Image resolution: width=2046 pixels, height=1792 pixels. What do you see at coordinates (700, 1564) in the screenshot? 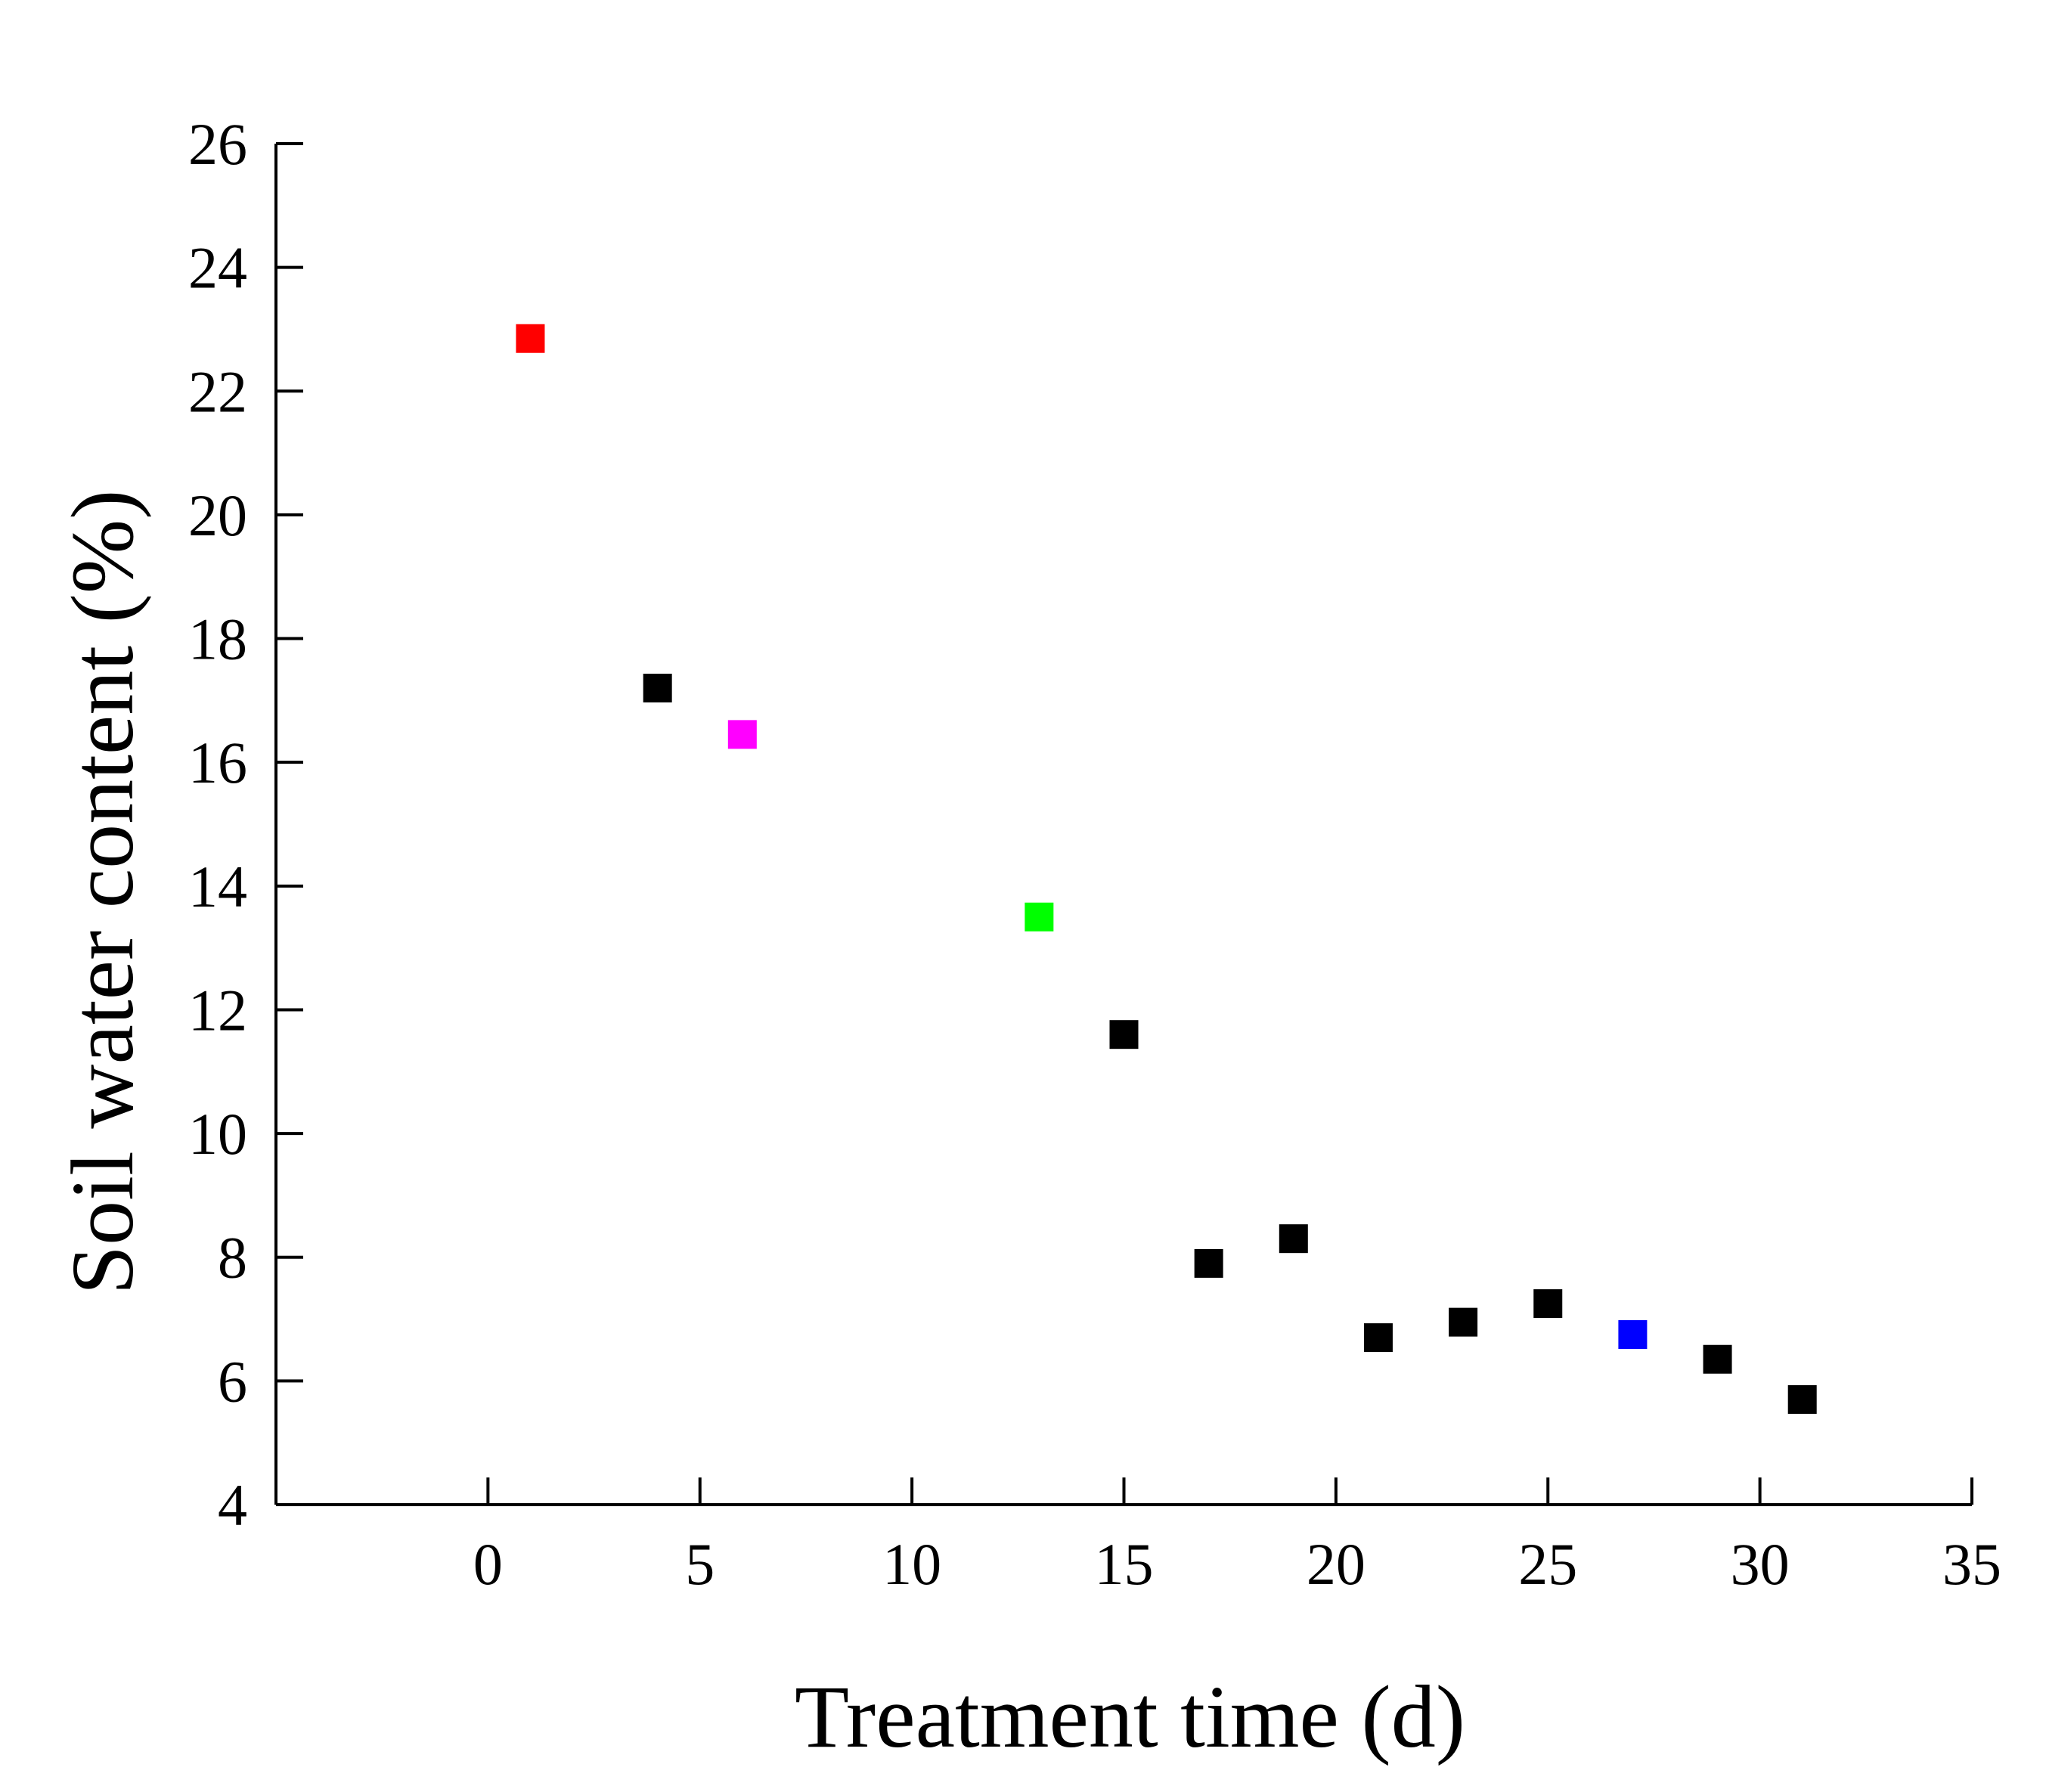
I see `x-tick-label: 5` at bounding box center [700, 1564].